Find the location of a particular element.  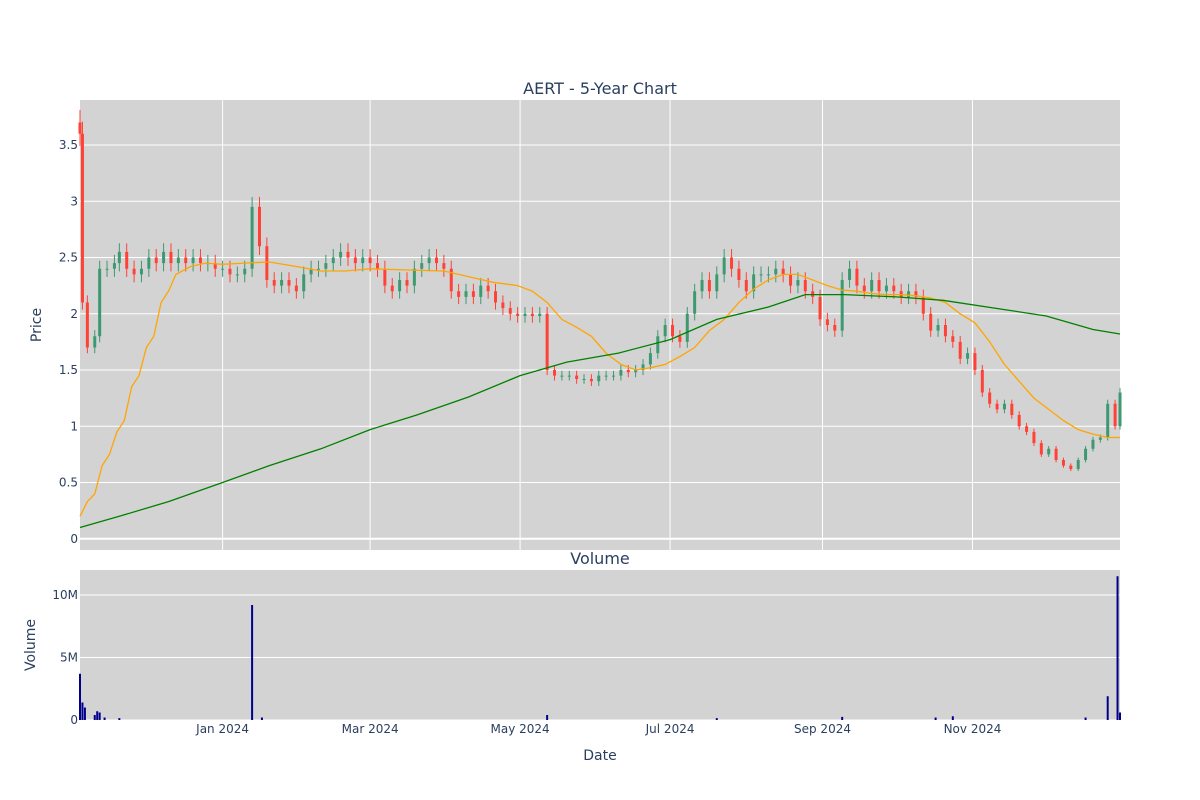

volume-gridlines is located at coordinates (600, 657).